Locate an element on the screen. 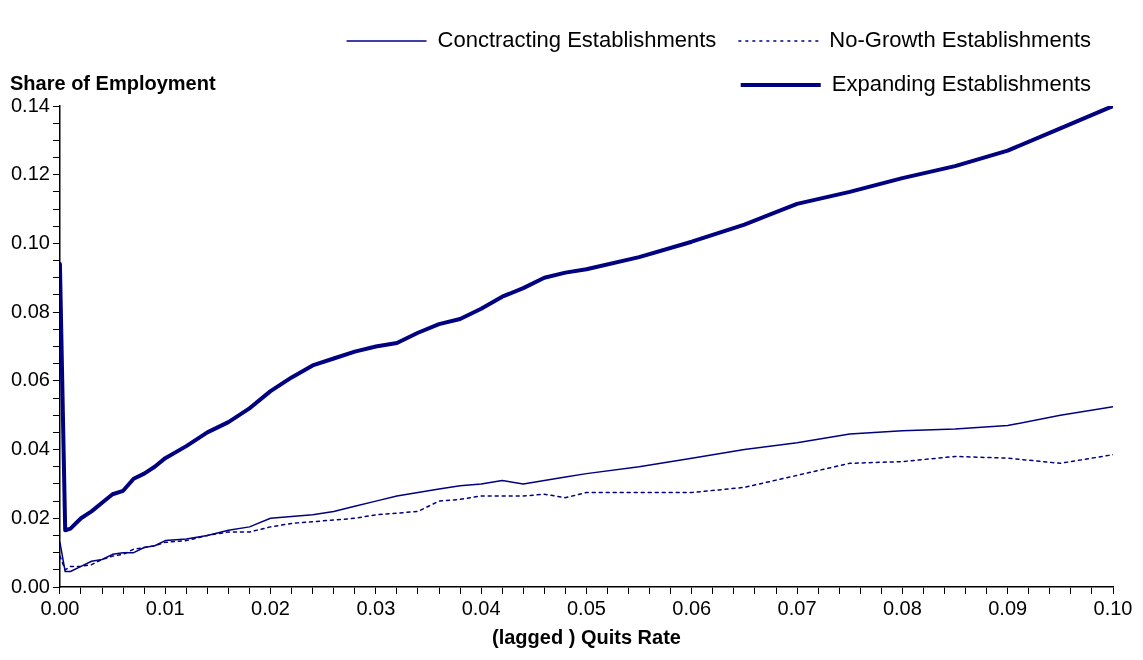 This screenshot has width=1143, height=660. legend-label: No-Growth Establishments is located at coordinates (960, 40).